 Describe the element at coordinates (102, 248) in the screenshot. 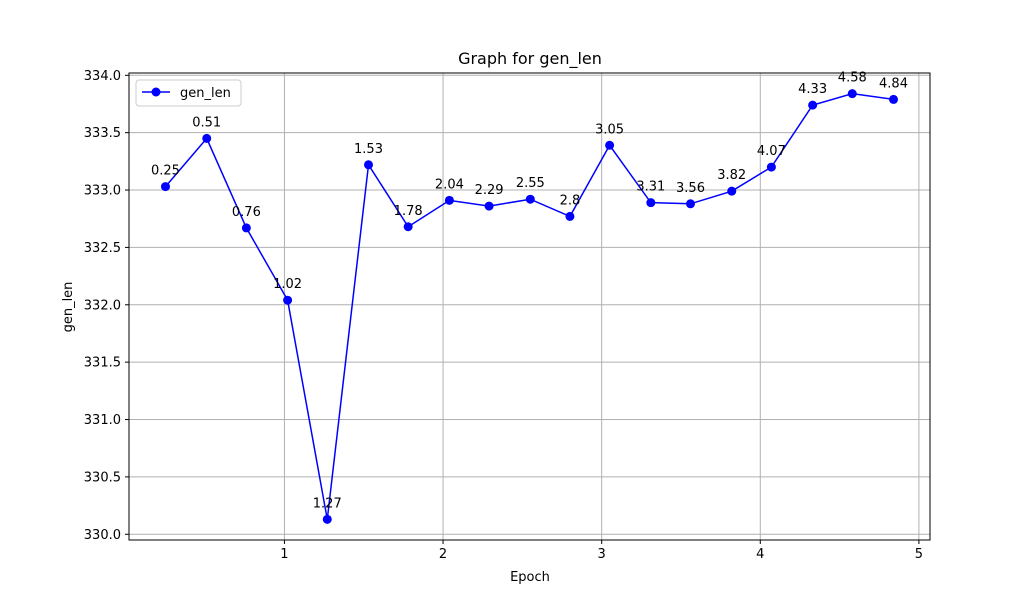

I see `y-tick-label: 332.5` at that location.